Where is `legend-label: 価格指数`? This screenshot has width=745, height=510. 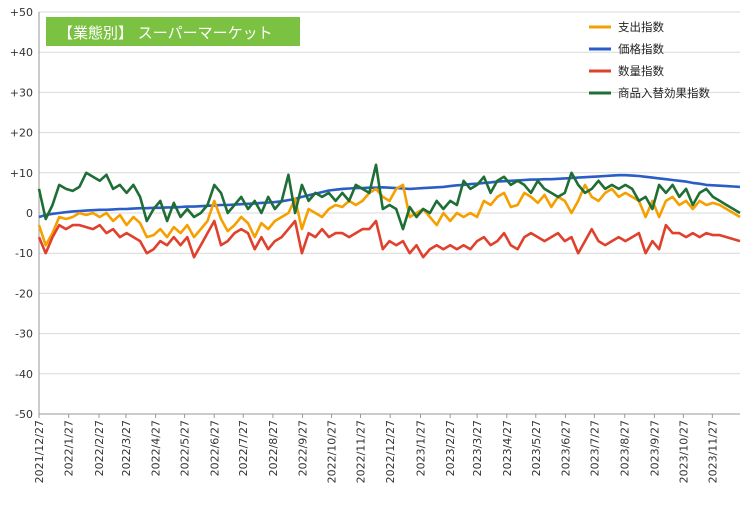
legend-label: 価格指数 is located at coordinates (641, 49).